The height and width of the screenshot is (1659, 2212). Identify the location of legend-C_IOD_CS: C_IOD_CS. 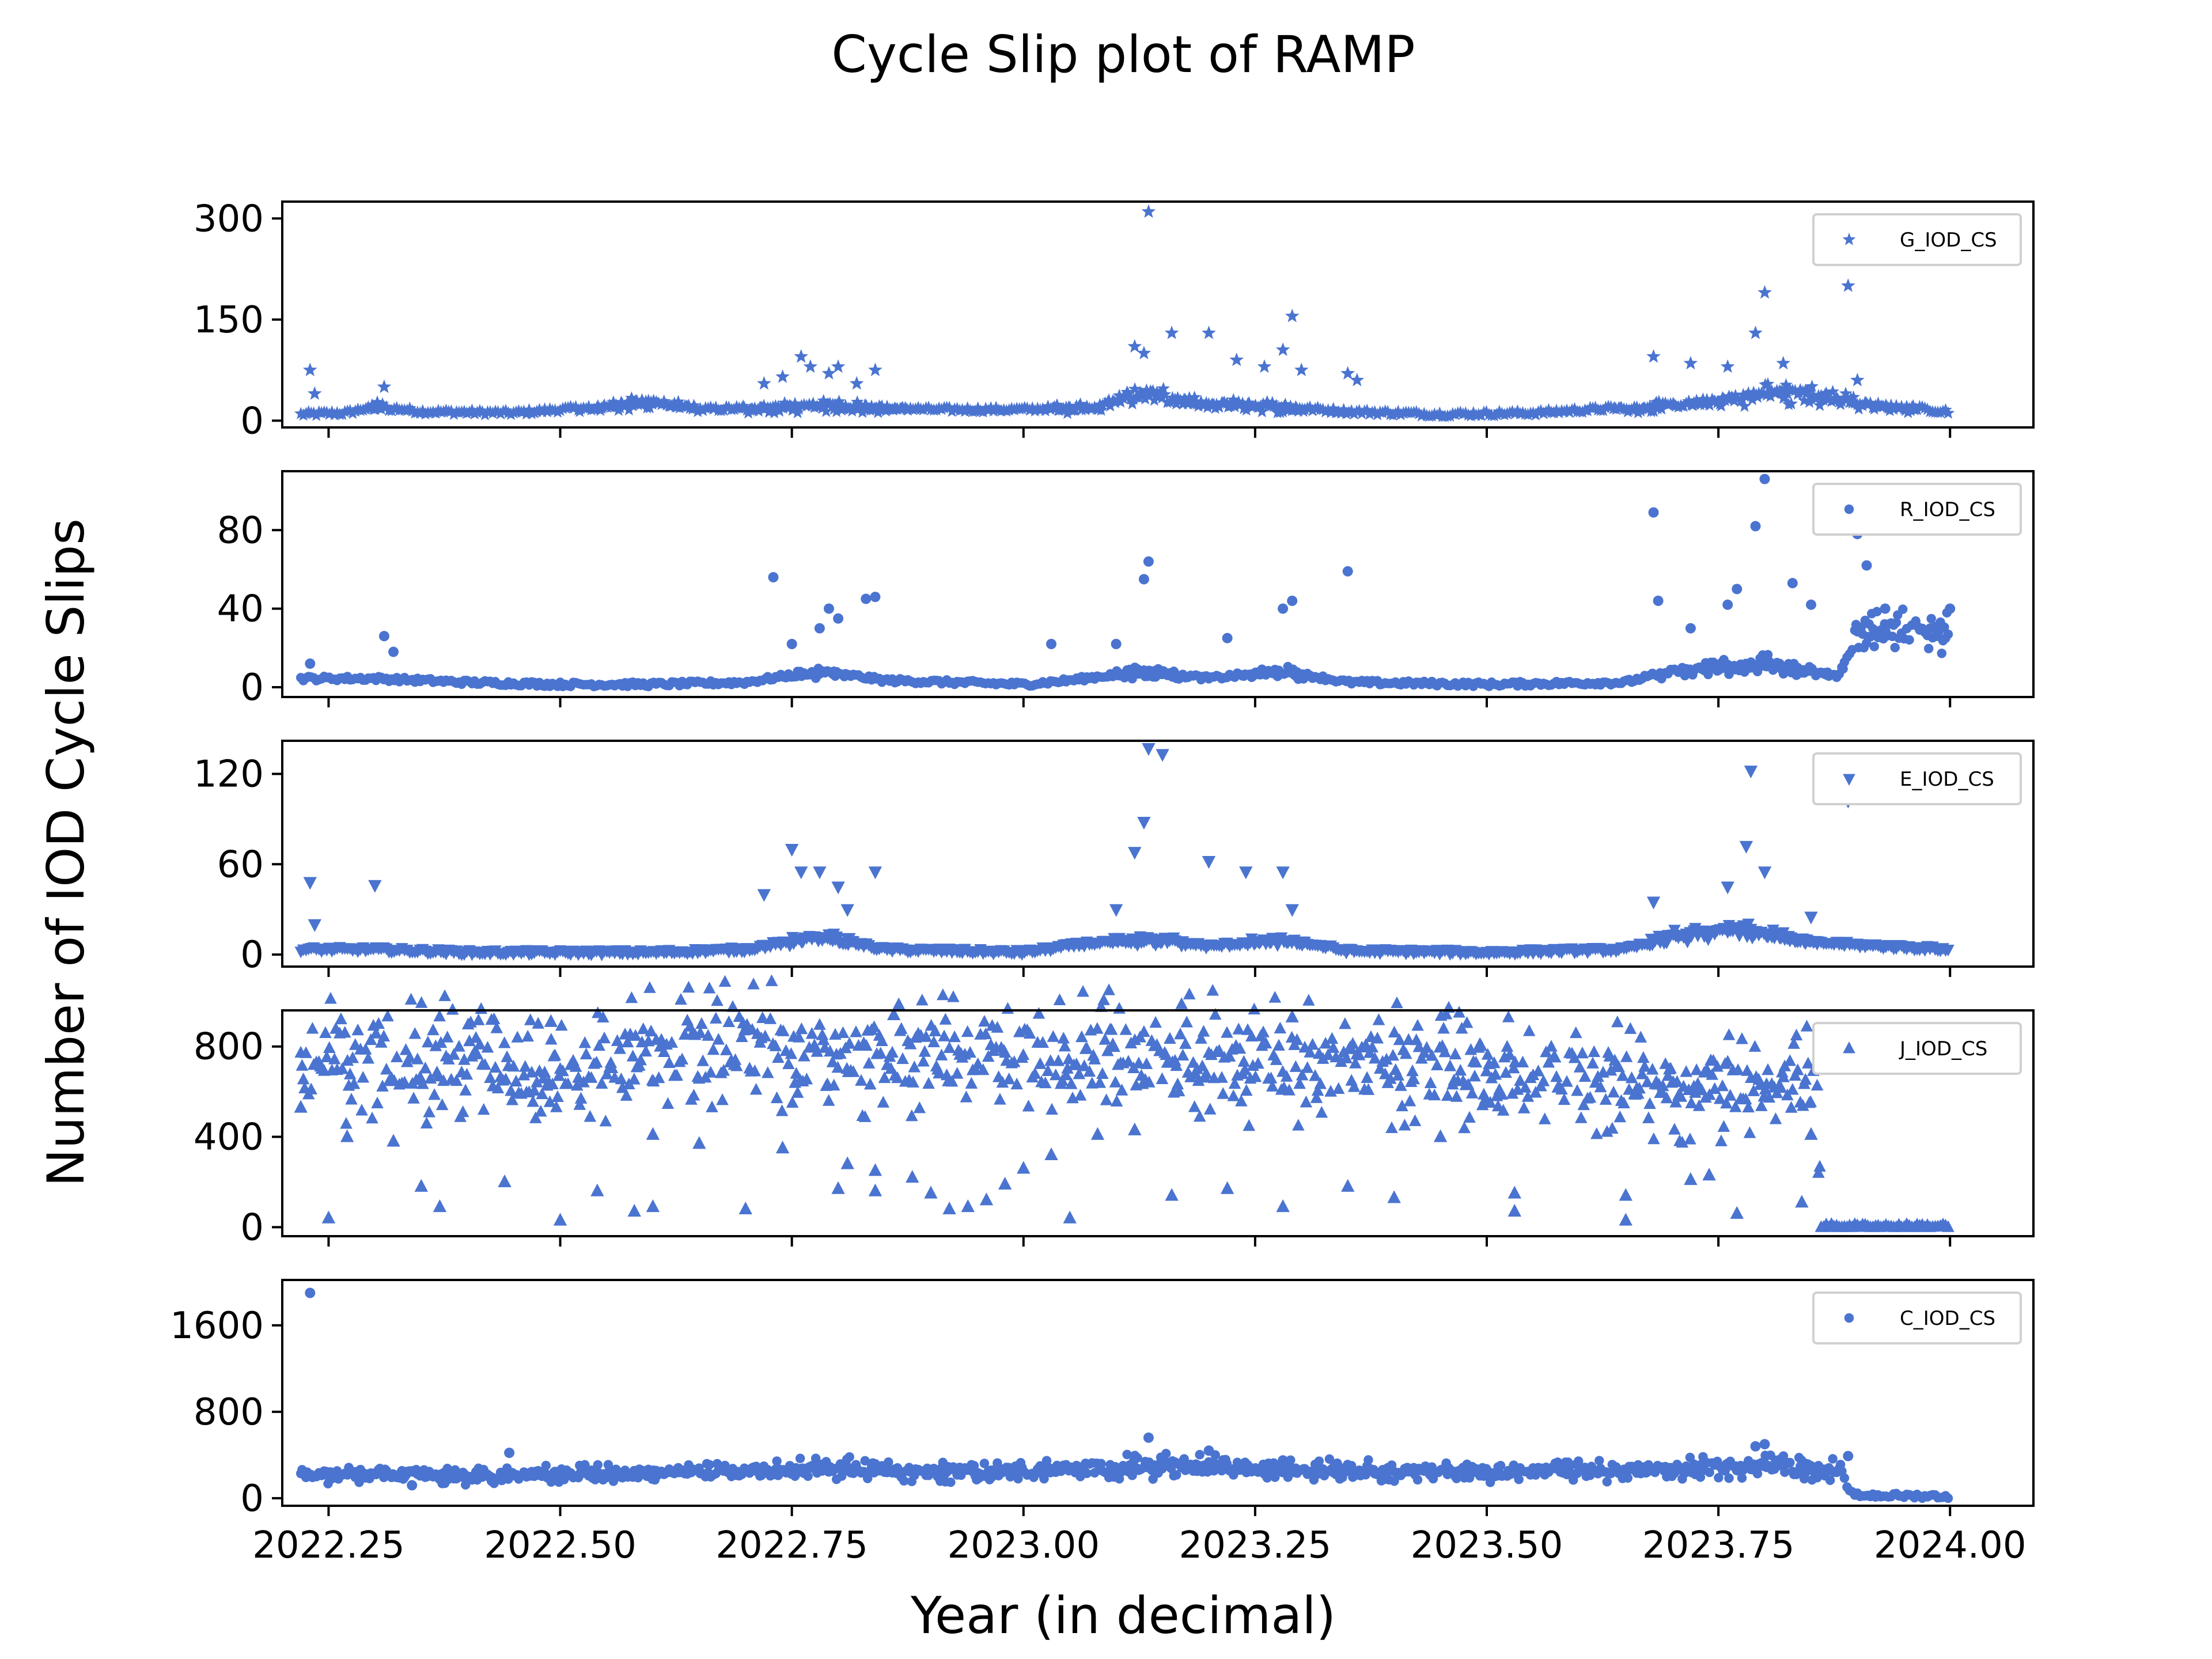
(1917, 1317).